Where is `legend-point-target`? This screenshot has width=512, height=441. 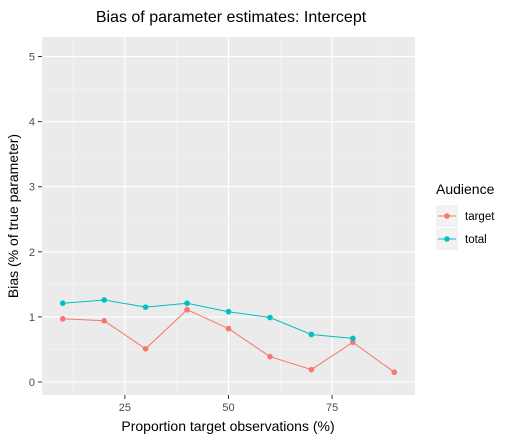 legend-point-target is located at coordinates (447, 216).